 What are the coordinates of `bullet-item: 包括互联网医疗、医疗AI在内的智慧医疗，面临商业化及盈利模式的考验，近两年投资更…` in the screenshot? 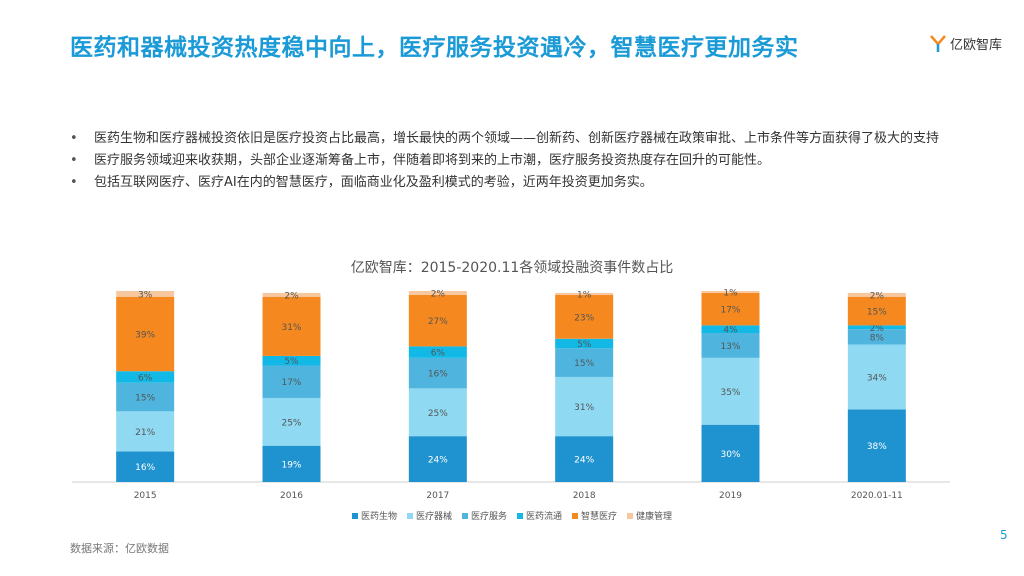 It's located at (510, 182).